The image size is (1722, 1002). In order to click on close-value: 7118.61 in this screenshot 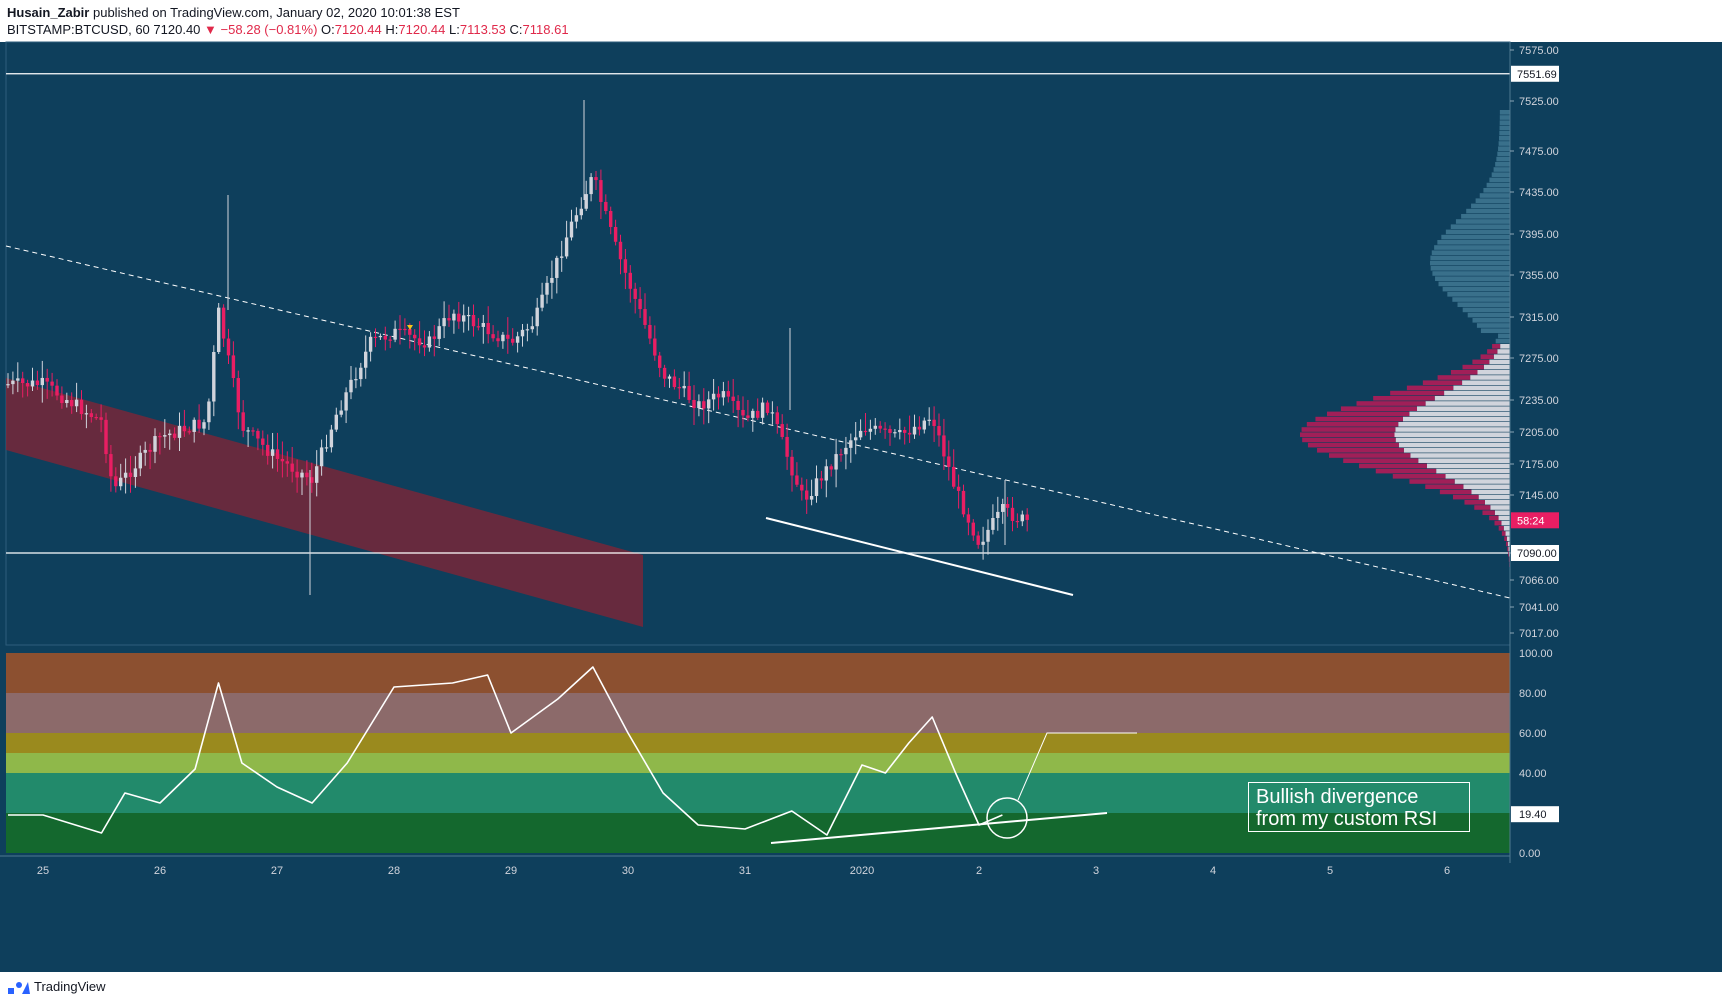, I will do `click(545, 29)`.